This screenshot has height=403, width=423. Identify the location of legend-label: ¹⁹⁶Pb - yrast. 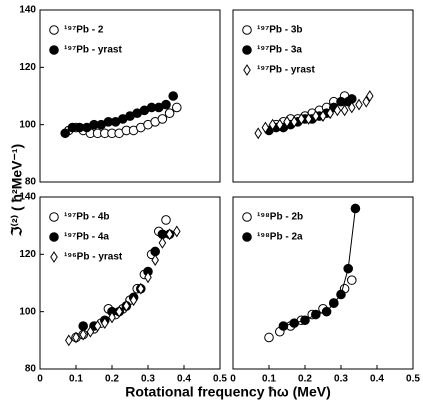
(93, 257).